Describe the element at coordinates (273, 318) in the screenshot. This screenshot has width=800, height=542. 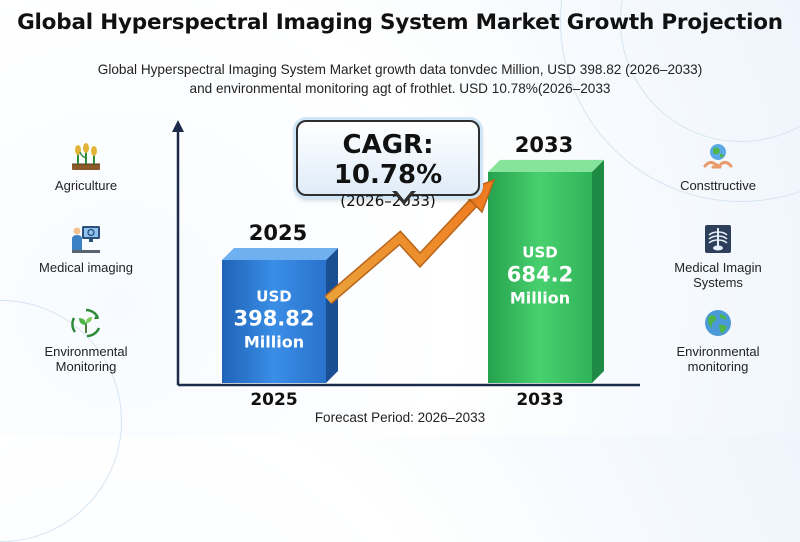
I see `bar-value-label: 398.82` at that location.